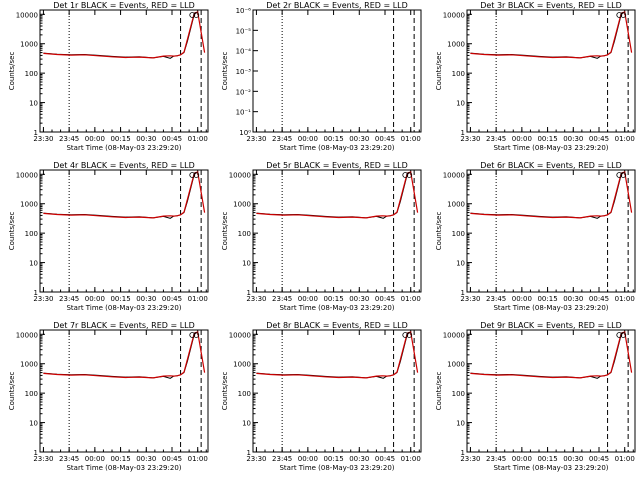 This screenshot has width=640, height=485. I want to click on y-tick-label: 10⁻⁶, so click(244, 11).